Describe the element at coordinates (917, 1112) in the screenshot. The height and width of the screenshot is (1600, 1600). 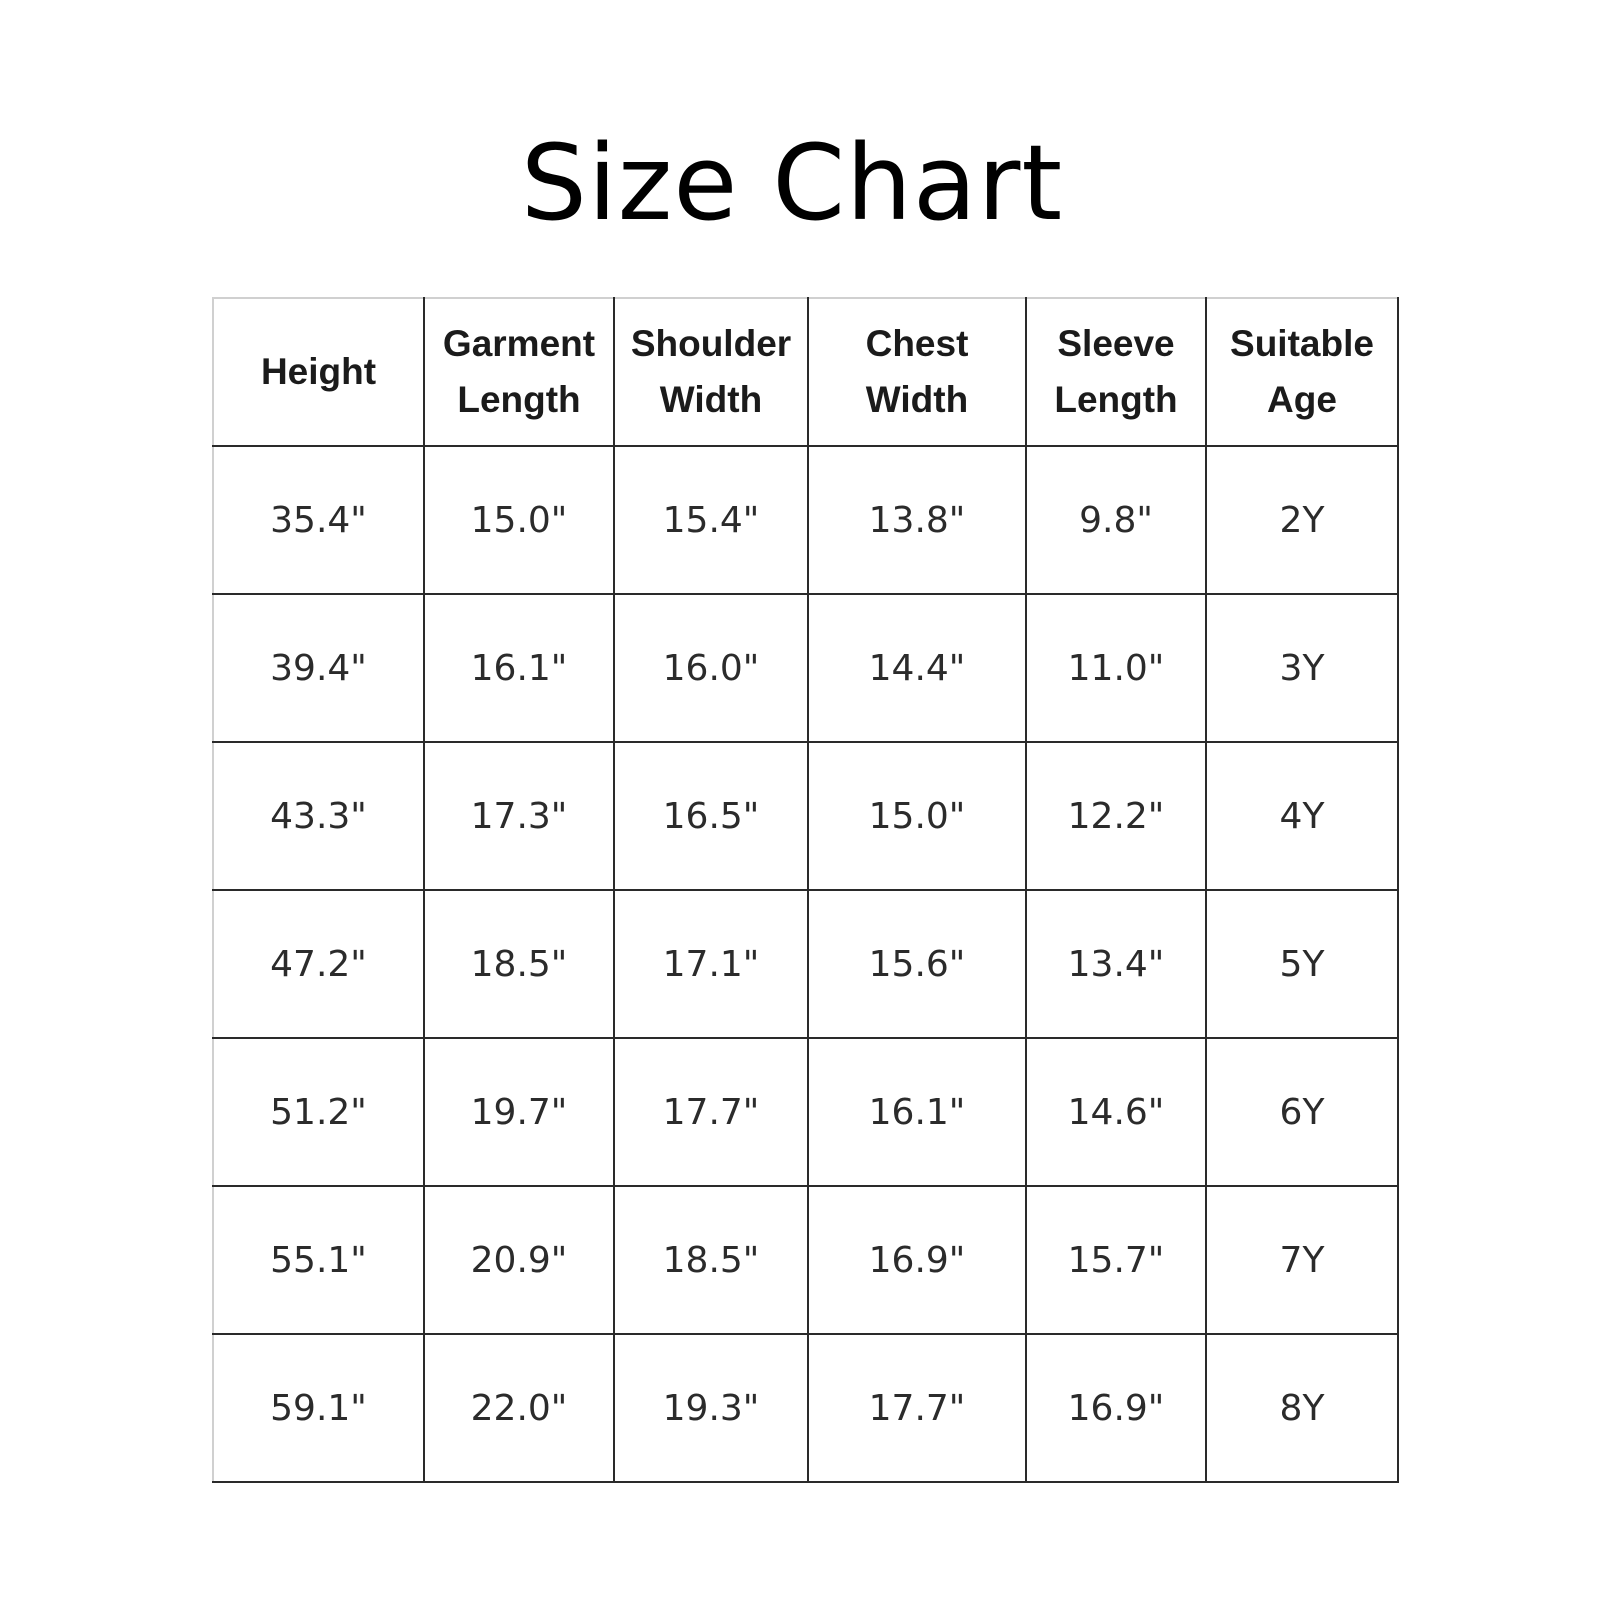
I see `cell-chest-width: 16.1"` at that location.